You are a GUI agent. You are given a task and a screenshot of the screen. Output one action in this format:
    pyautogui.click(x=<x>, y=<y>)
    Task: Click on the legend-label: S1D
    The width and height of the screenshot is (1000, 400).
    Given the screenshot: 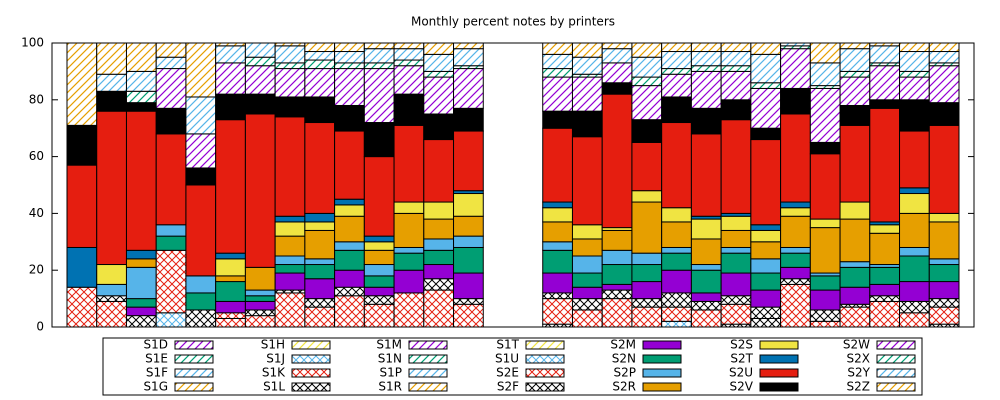 What is the action you would take?
    pyautogui.click(x=156, y=345)
    